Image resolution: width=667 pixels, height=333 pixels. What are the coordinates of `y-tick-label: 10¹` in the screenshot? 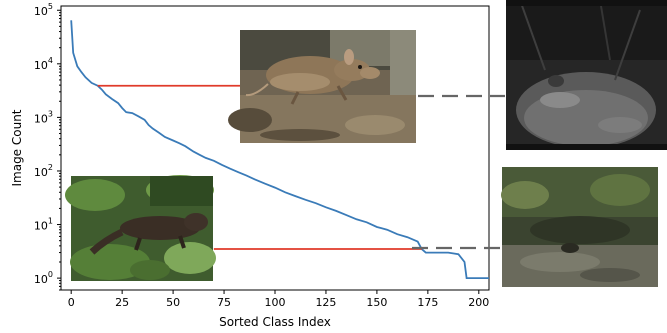 It's located at (43, 225).